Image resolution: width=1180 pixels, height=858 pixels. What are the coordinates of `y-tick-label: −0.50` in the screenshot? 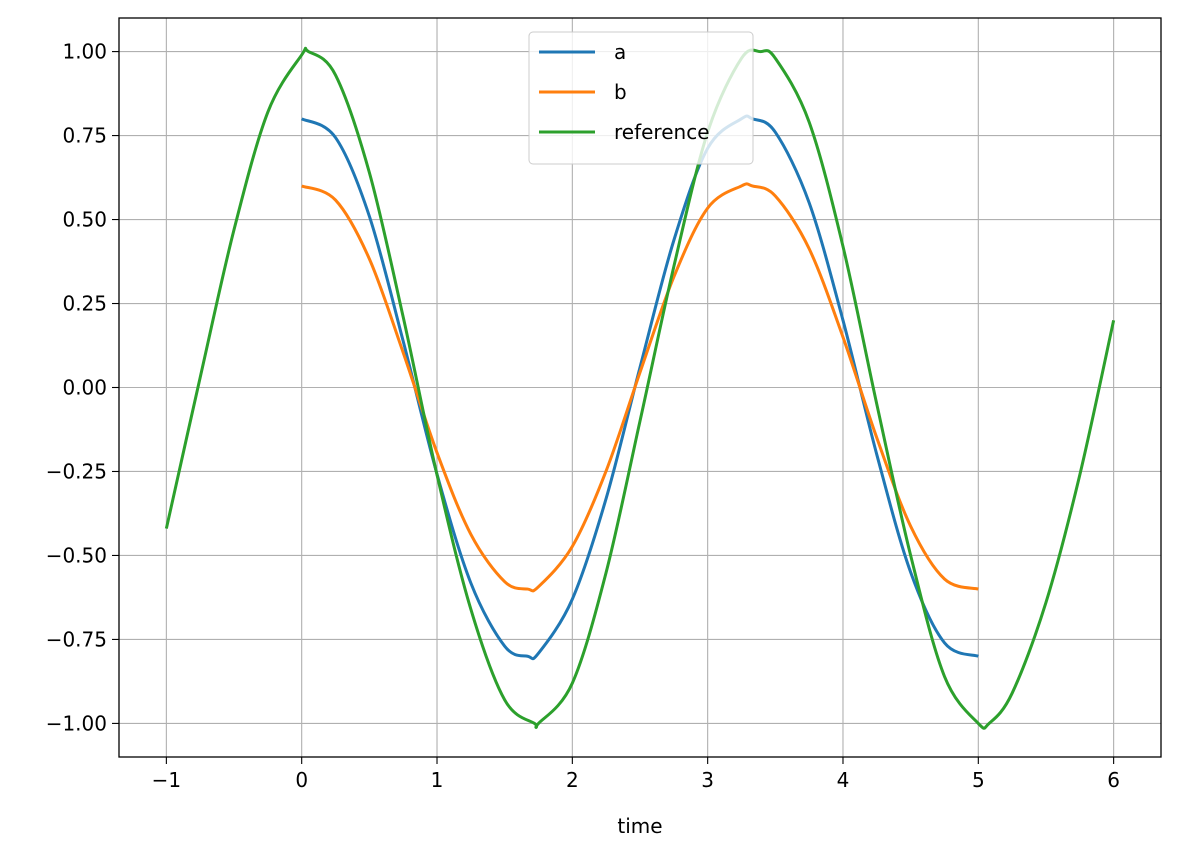 It's located at (76, 555).